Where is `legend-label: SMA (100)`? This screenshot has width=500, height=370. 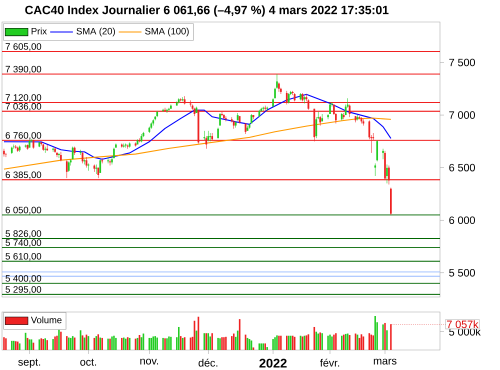 legend-label: SMA (100) is located at coordinates (167, 32).